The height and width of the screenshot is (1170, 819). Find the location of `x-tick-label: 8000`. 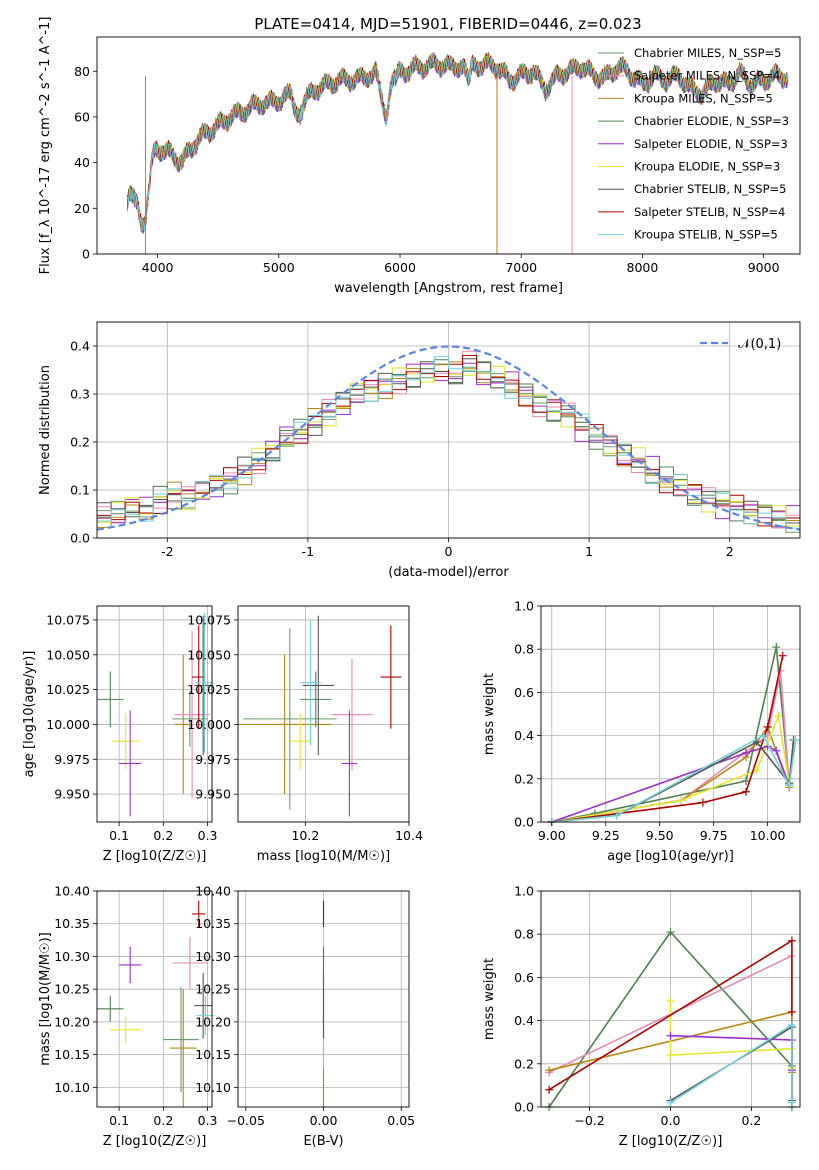

x-tick-label: 8000 is located at coordinates (643, 267).